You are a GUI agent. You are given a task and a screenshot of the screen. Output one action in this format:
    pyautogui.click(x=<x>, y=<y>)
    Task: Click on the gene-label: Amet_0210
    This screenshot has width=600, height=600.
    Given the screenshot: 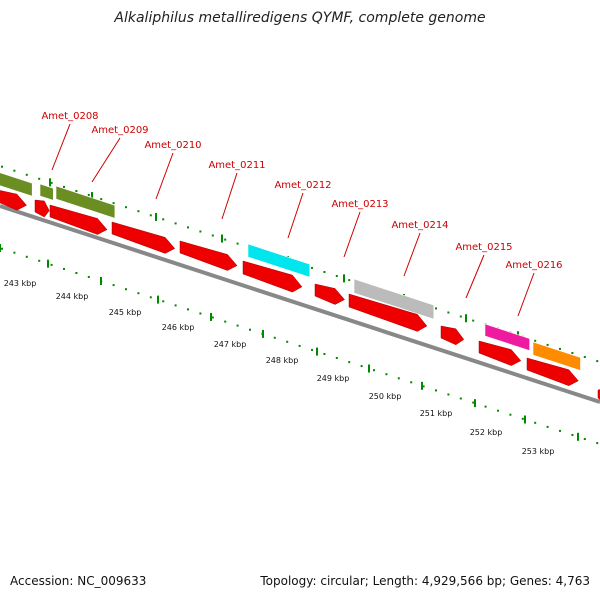 What is the action you would take?
    pyautogui.click(x=172, y=145)
    